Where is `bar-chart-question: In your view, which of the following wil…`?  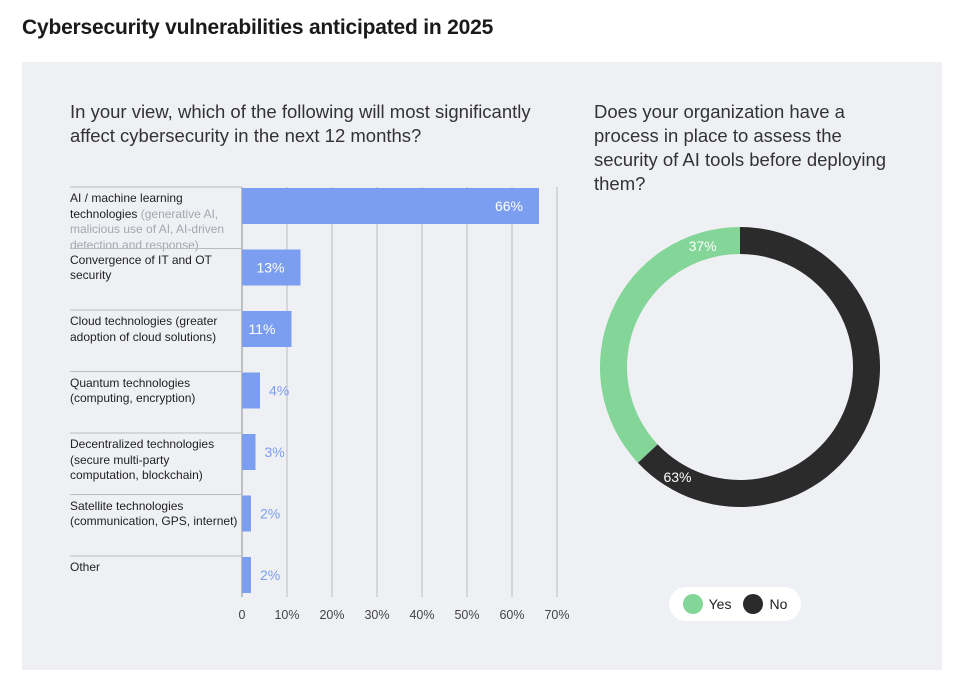 bar-chart-question: In your view, which of the following wil… is located at coordinates (300, 123).